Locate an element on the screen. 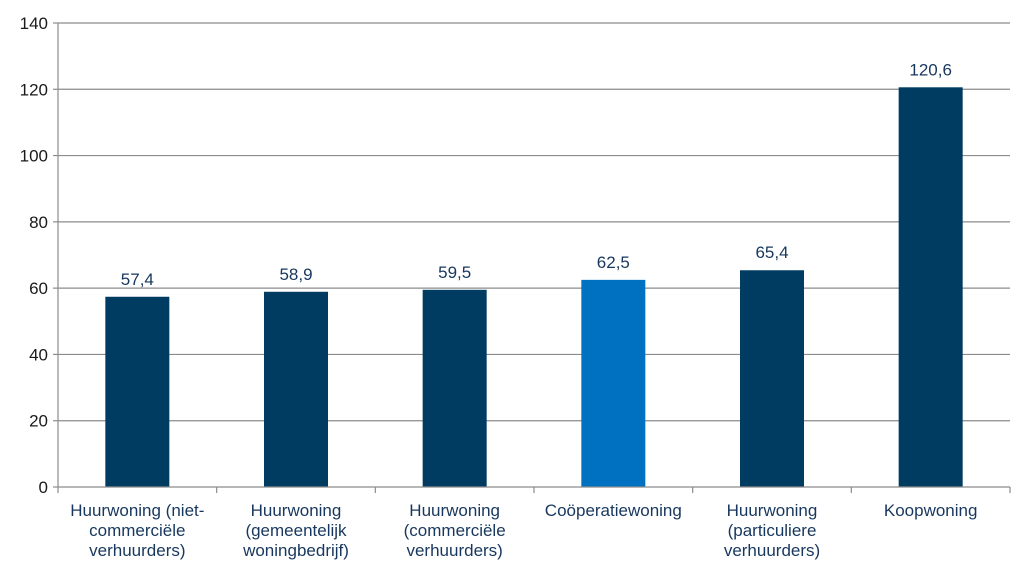  x-tick-label: Huurwoning (gemeentelijk woningbedrijf) is located at coordinates (295, 530).